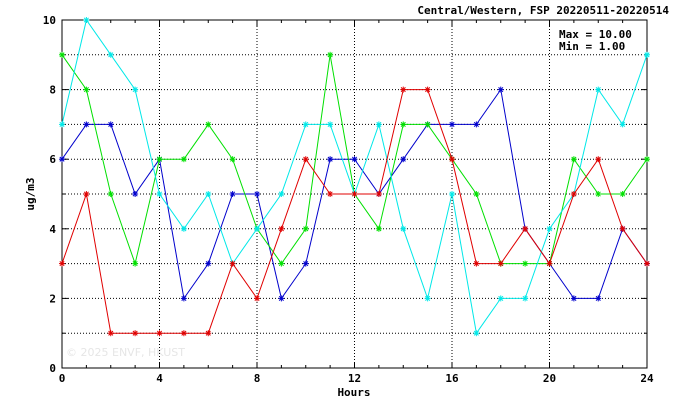  Describe the element at coordinates (257, 378) in the screenshot. I see `x-tick-label: 8` at that location.